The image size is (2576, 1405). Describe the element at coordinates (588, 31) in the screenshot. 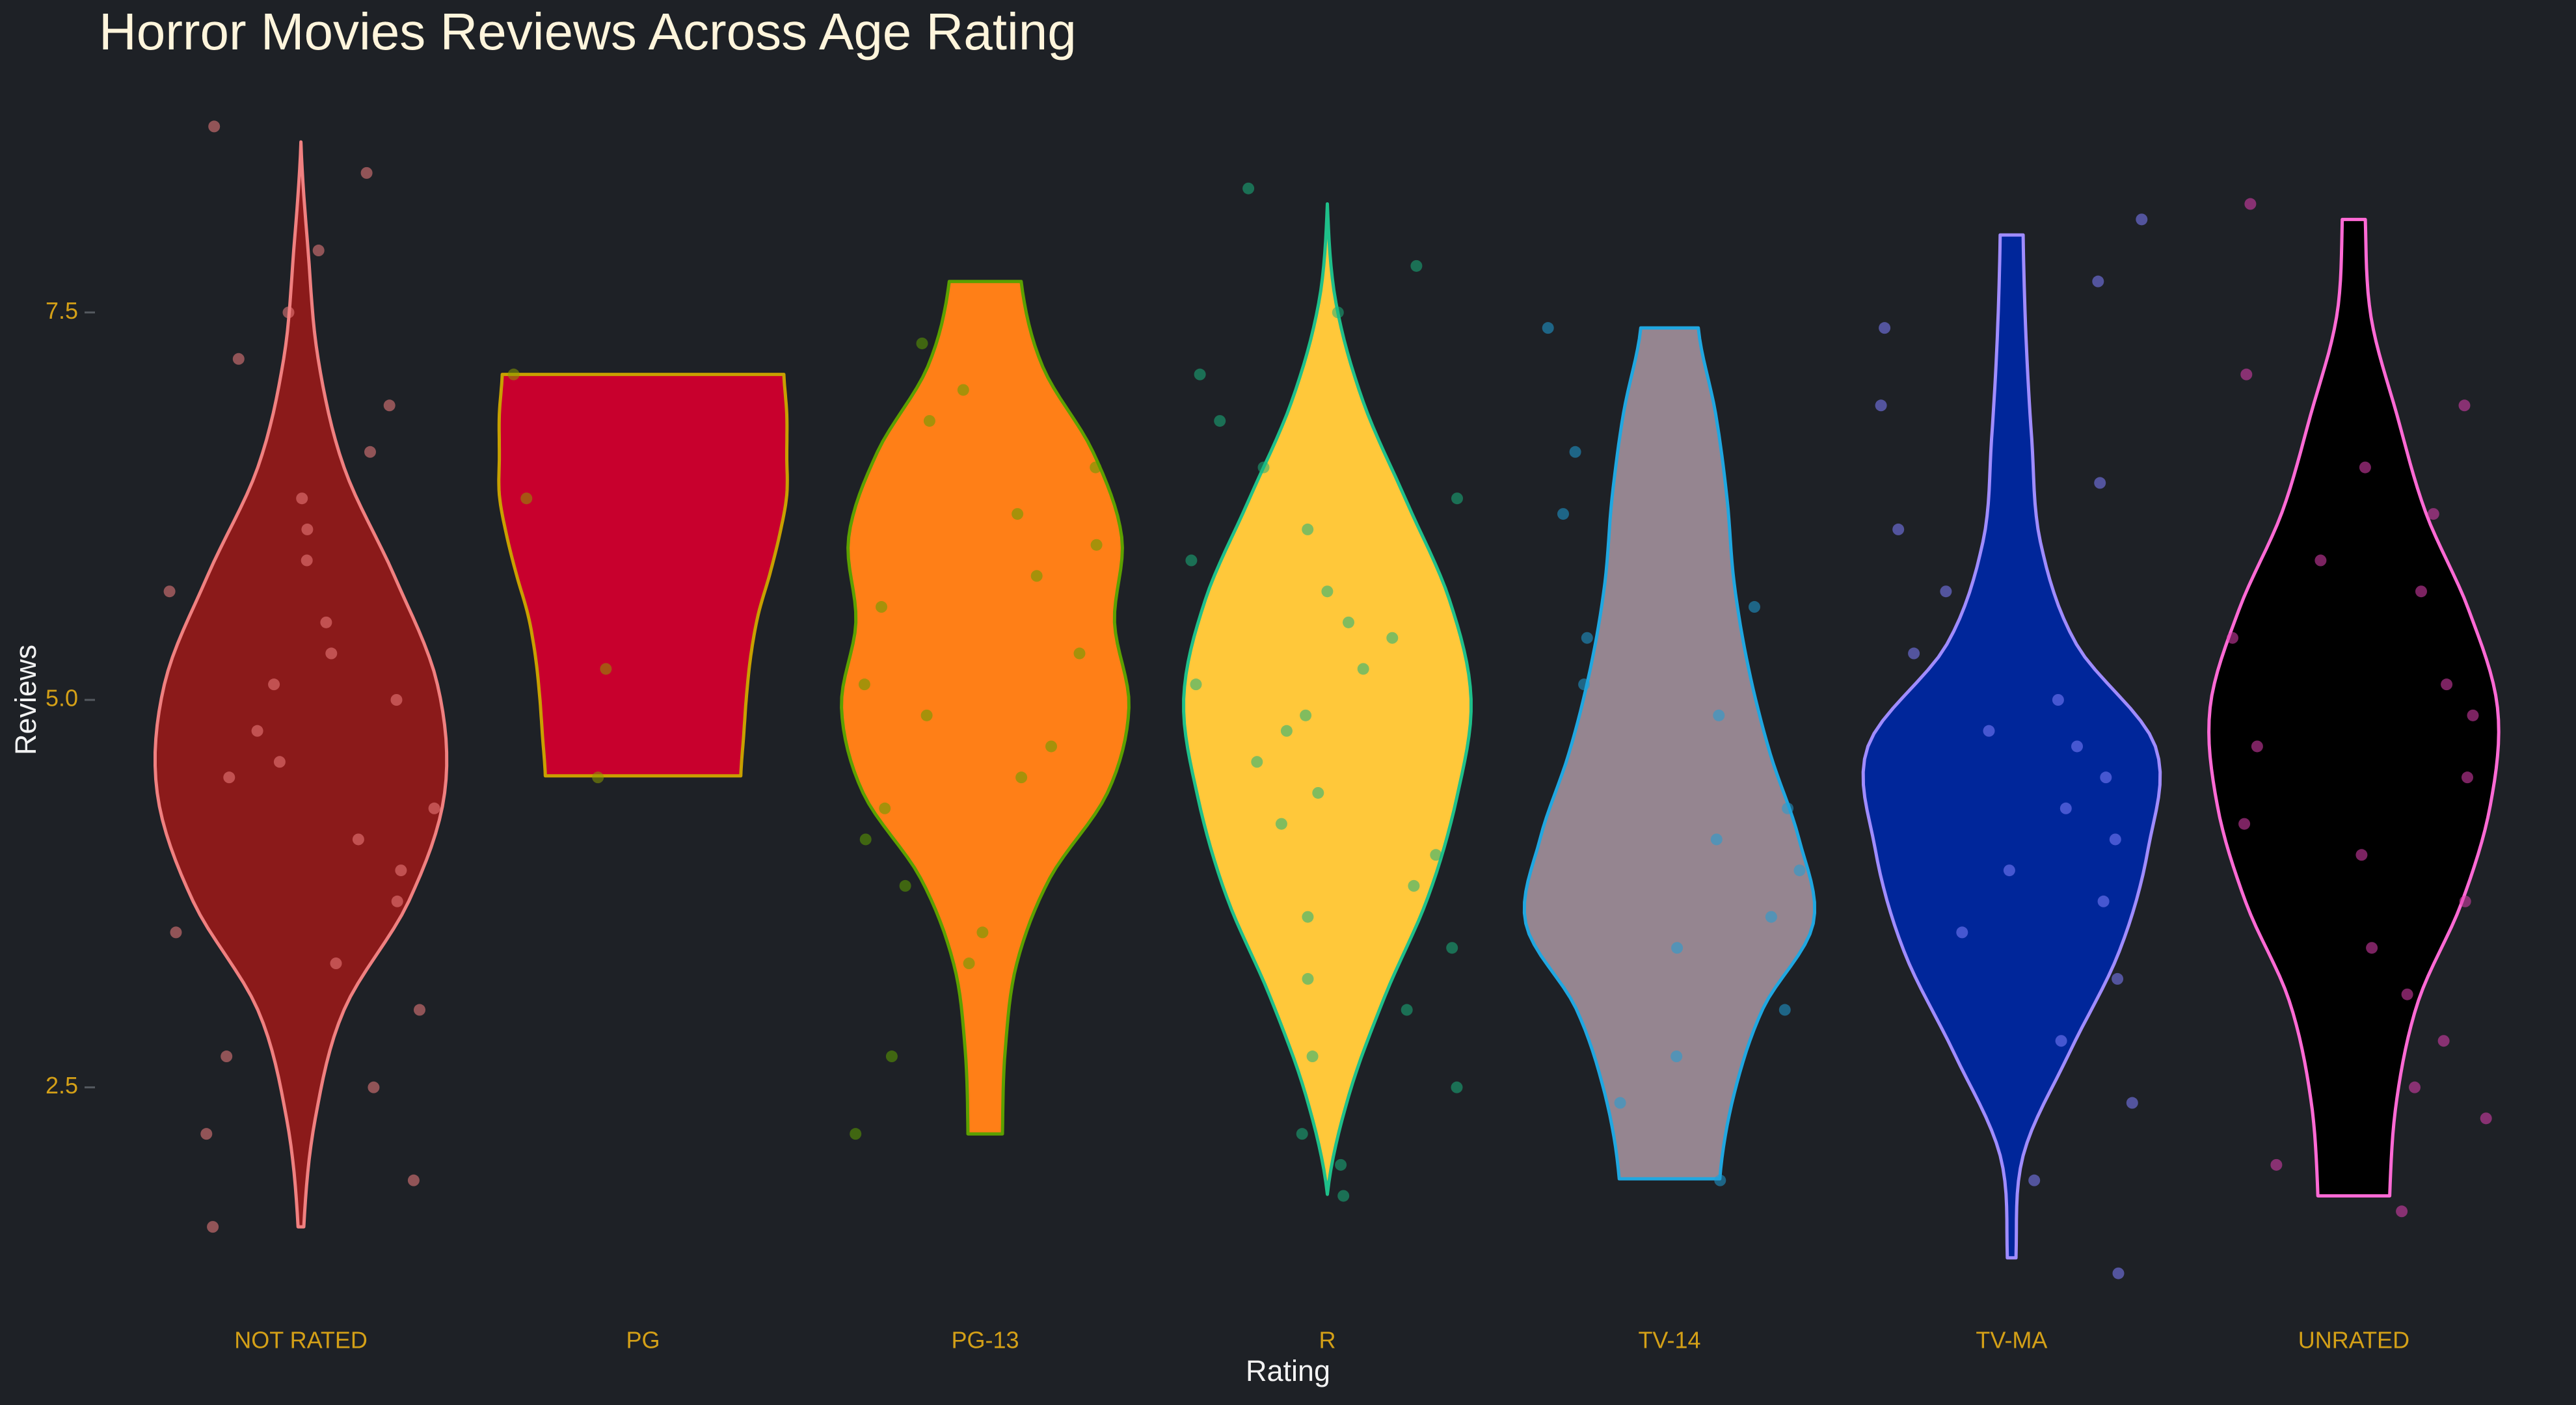

I see `chart-title: Horror Movies Reviews Across Age Rating` at that location.